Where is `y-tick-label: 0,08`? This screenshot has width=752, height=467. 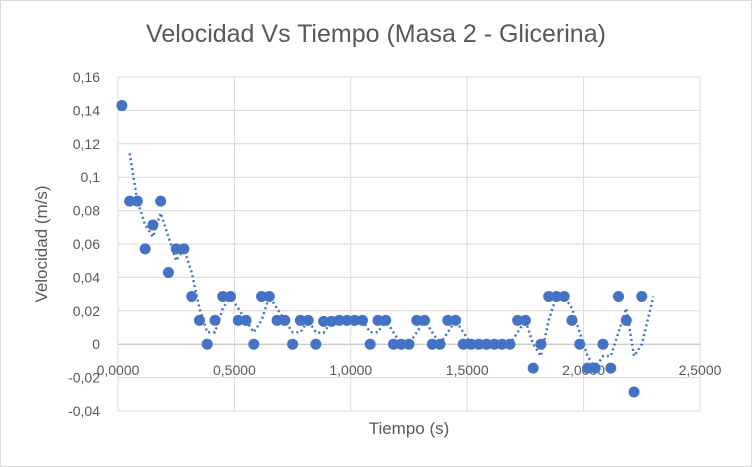 y-tick-label: 0,08 is located at coordinates (86, 211).